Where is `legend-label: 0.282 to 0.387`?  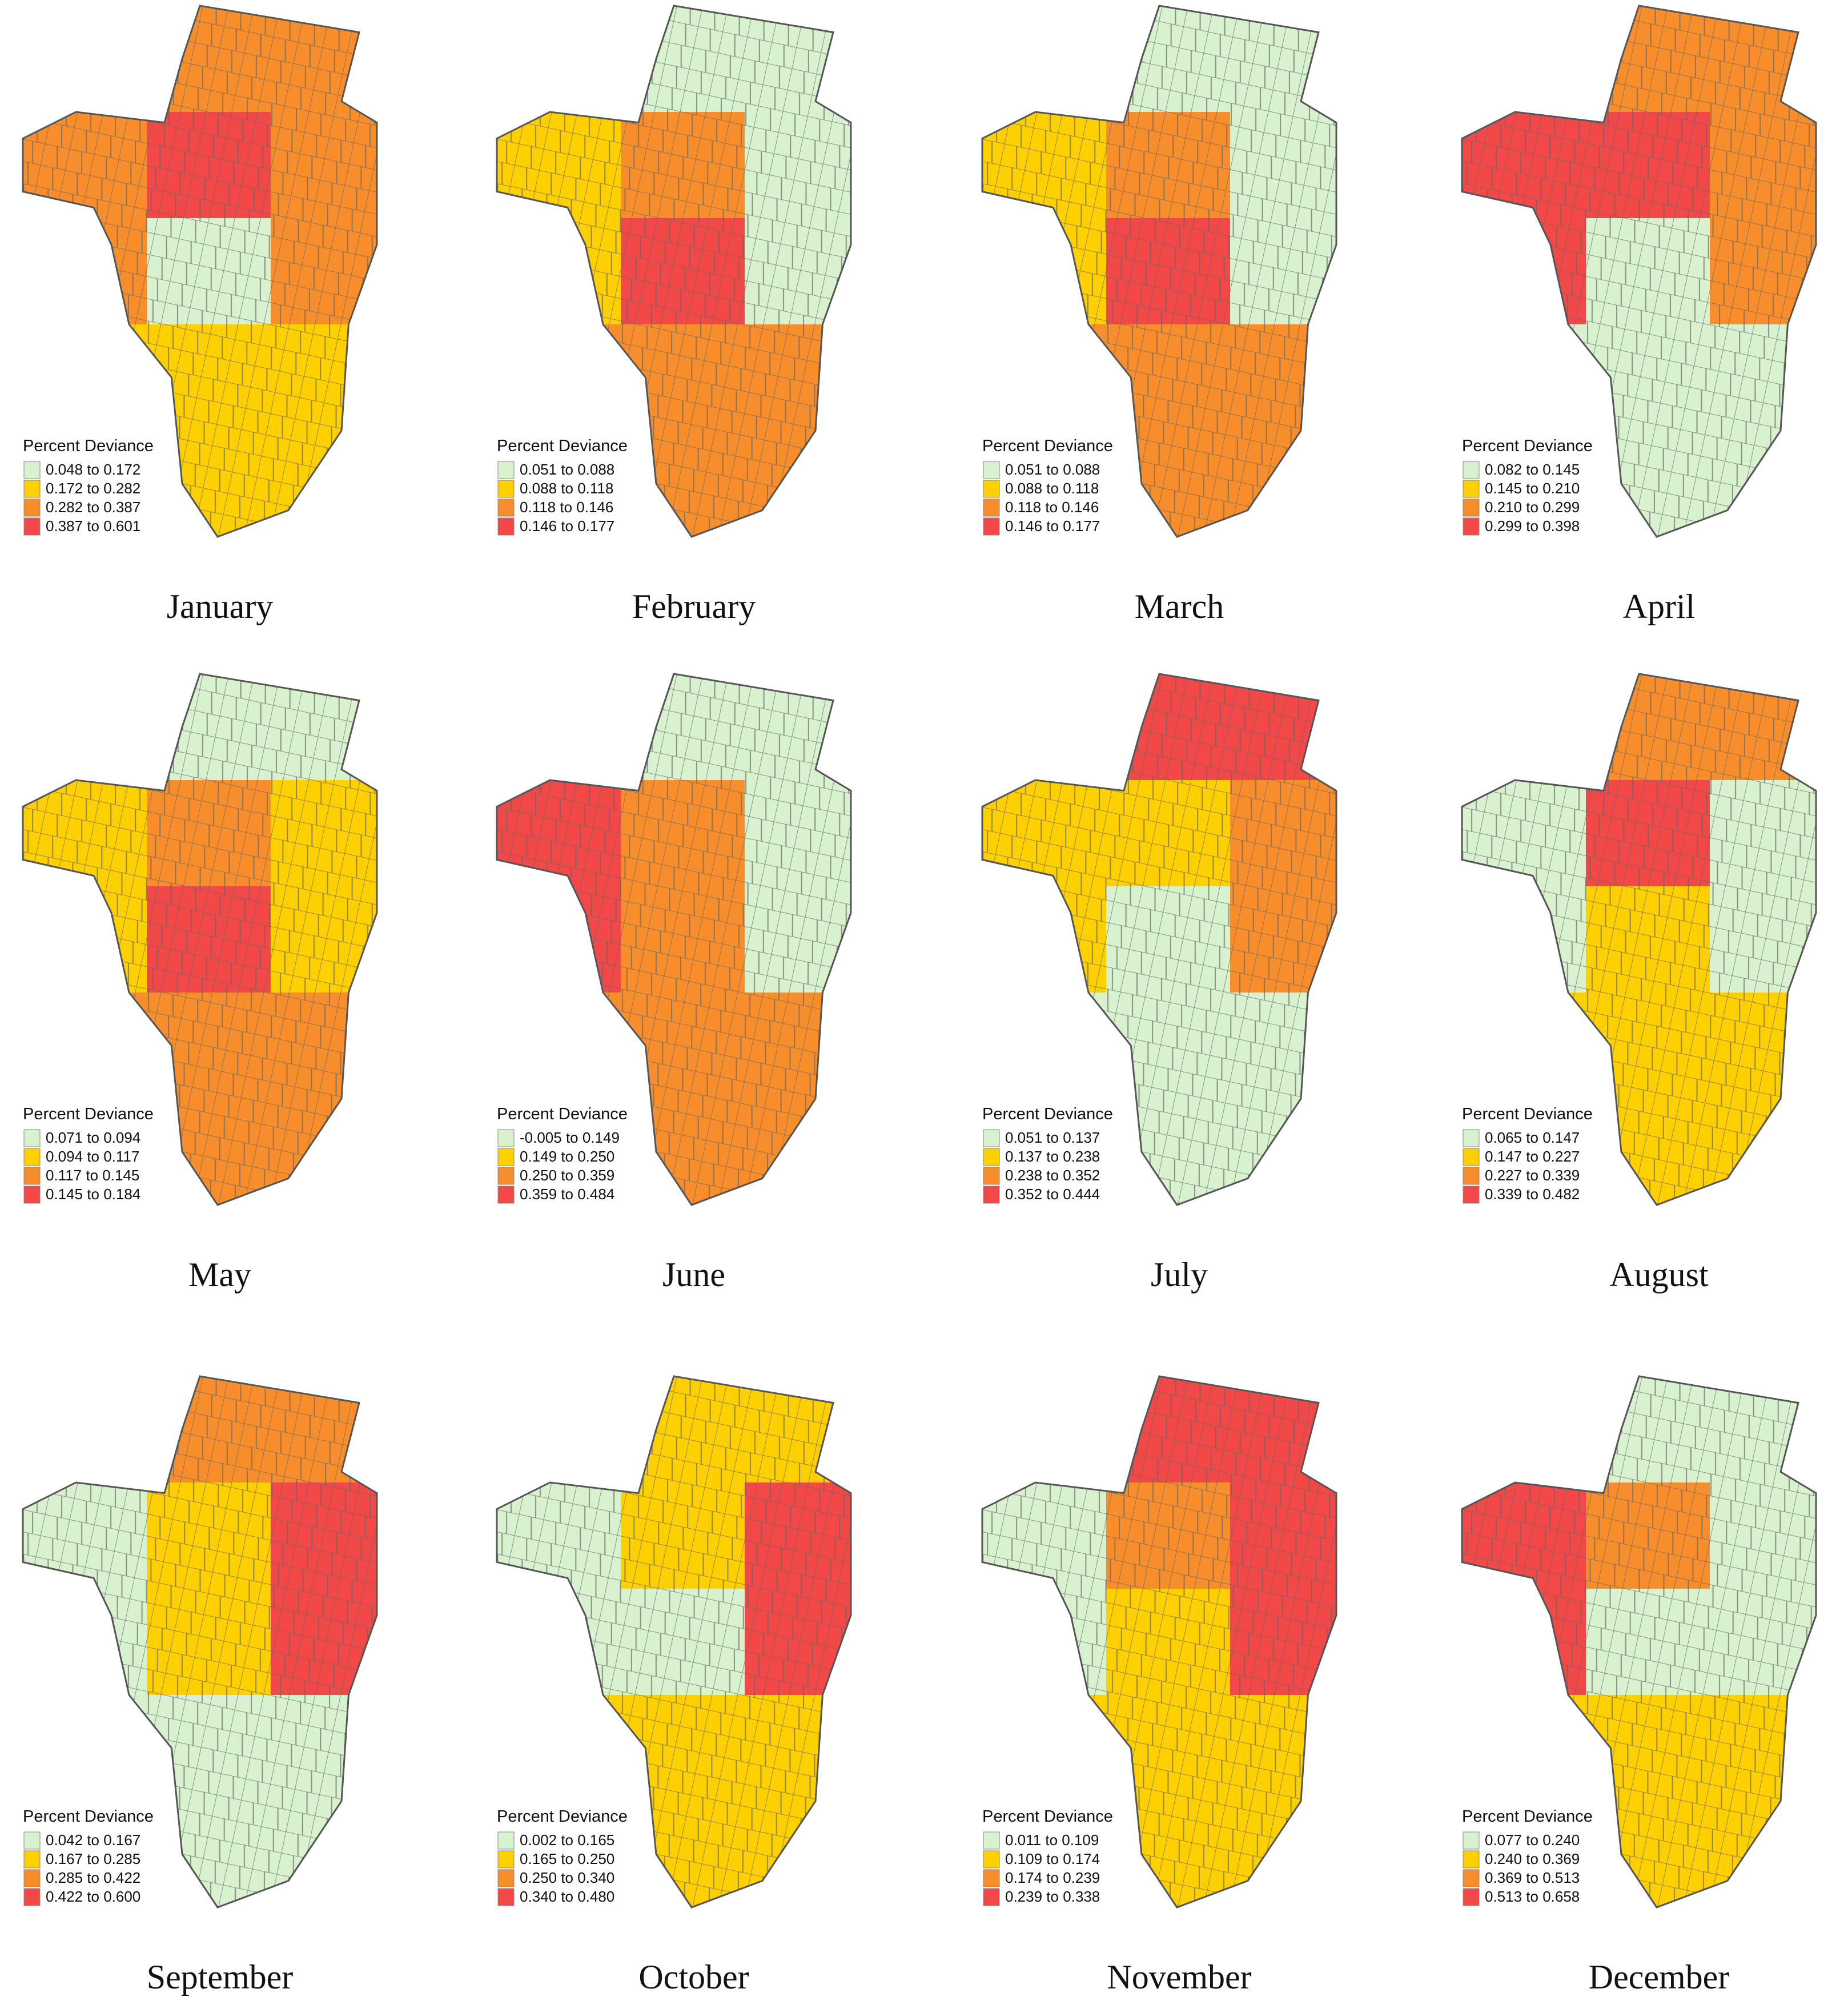 legend-label: 0.282 to 0.387 is located at coordinates (93, 507).